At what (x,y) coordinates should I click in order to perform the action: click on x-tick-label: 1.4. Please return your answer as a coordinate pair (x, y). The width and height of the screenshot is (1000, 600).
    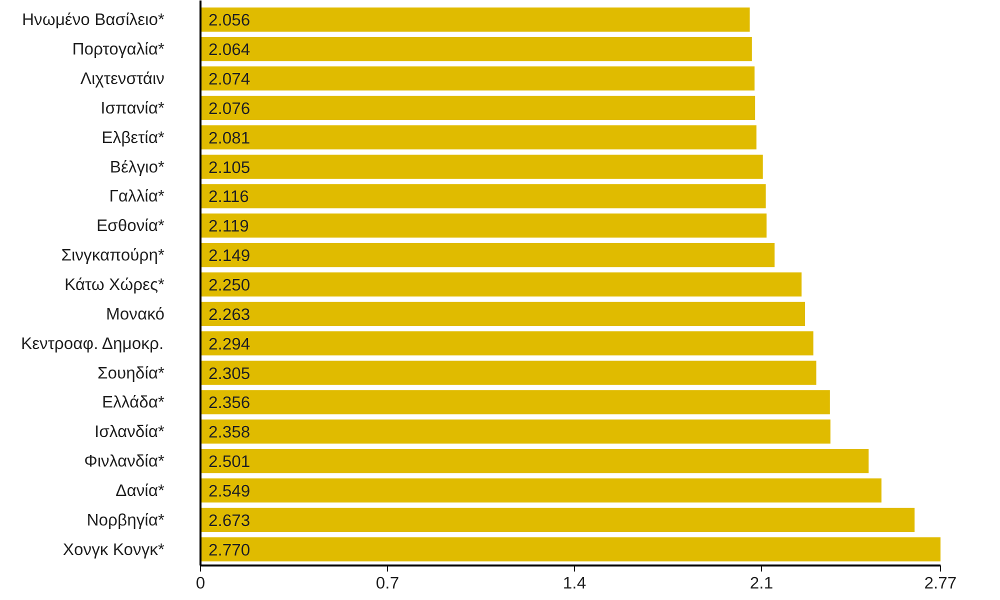
    Looking at the image, I should click on (574, 583).